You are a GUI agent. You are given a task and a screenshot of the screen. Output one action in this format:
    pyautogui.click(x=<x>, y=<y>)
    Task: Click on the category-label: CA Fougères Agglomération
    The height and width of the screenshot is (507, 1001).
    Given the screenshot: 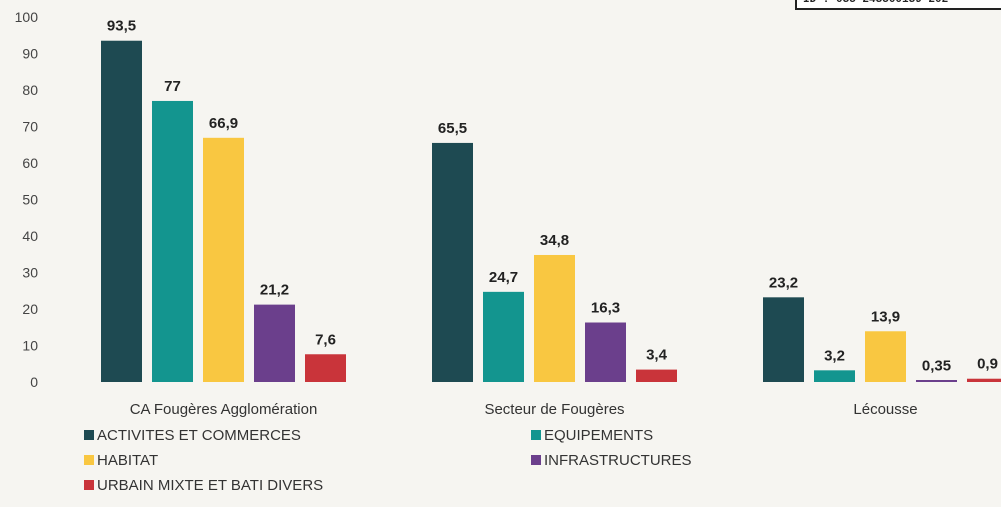 What is the action you would take?
    pyautogui.click(x=224, y=409)
    